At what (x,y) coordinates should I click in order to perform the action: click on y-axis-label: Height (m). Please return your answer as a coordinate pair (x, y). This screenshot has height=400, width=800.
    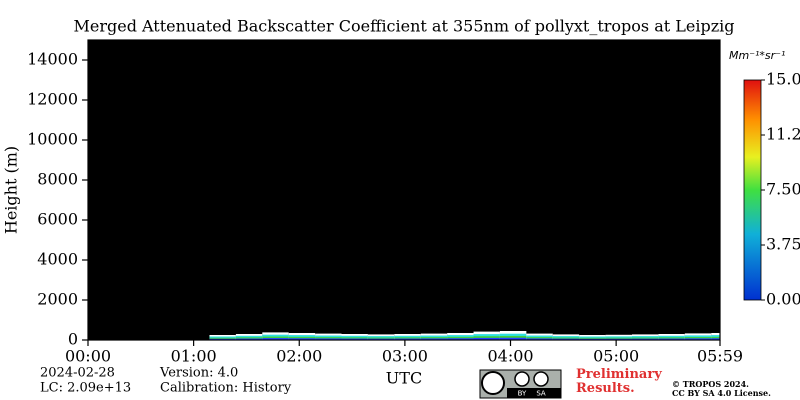
    Looking at the image, I should click on (11, 190).